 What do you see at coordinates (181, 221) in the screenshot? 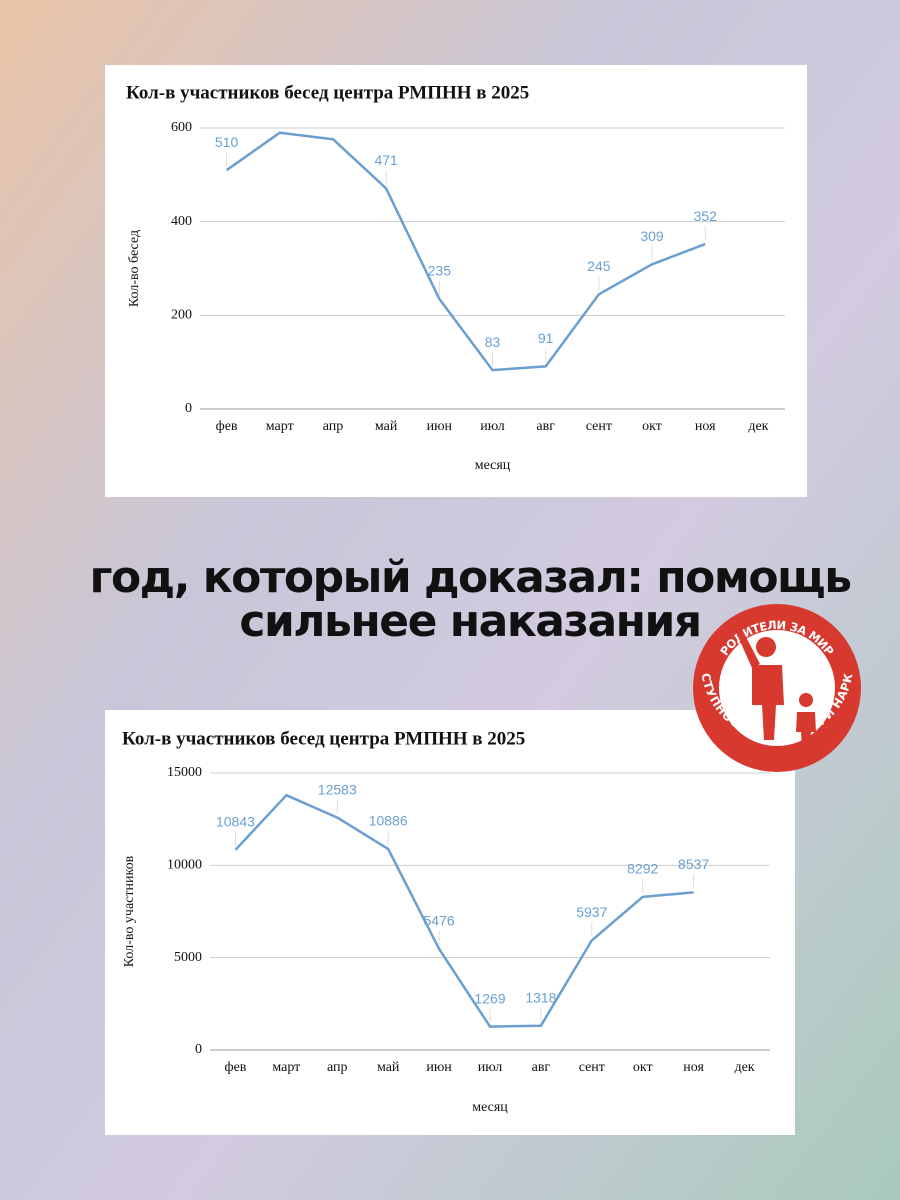
I see `y-tick-label: 400` at bounding box center [181, 221].